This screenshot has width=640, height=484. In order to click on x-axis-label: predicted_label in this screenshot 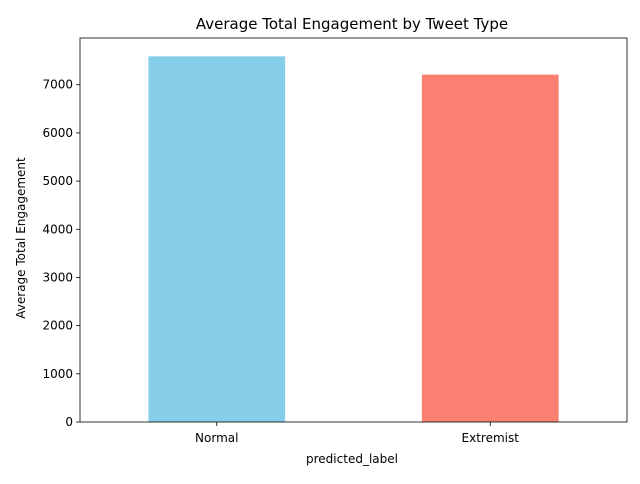, I will do `click(352, 459)`.